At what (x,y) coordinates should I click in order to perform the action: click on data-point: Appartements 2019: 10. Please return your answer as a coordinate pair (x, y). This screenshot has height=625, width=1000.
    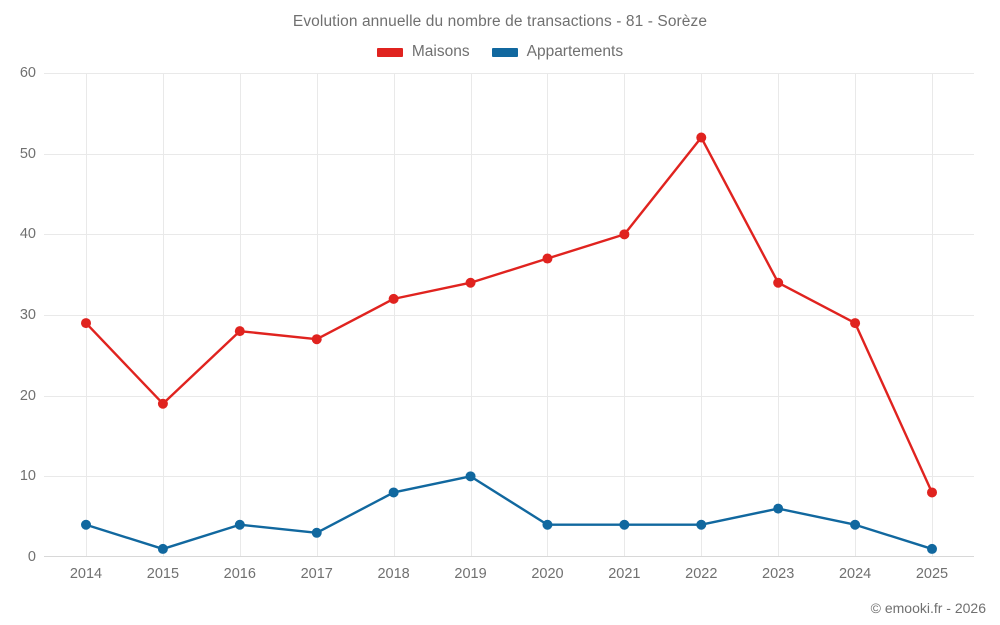
    Looking at the image, I should click on (470, 476).